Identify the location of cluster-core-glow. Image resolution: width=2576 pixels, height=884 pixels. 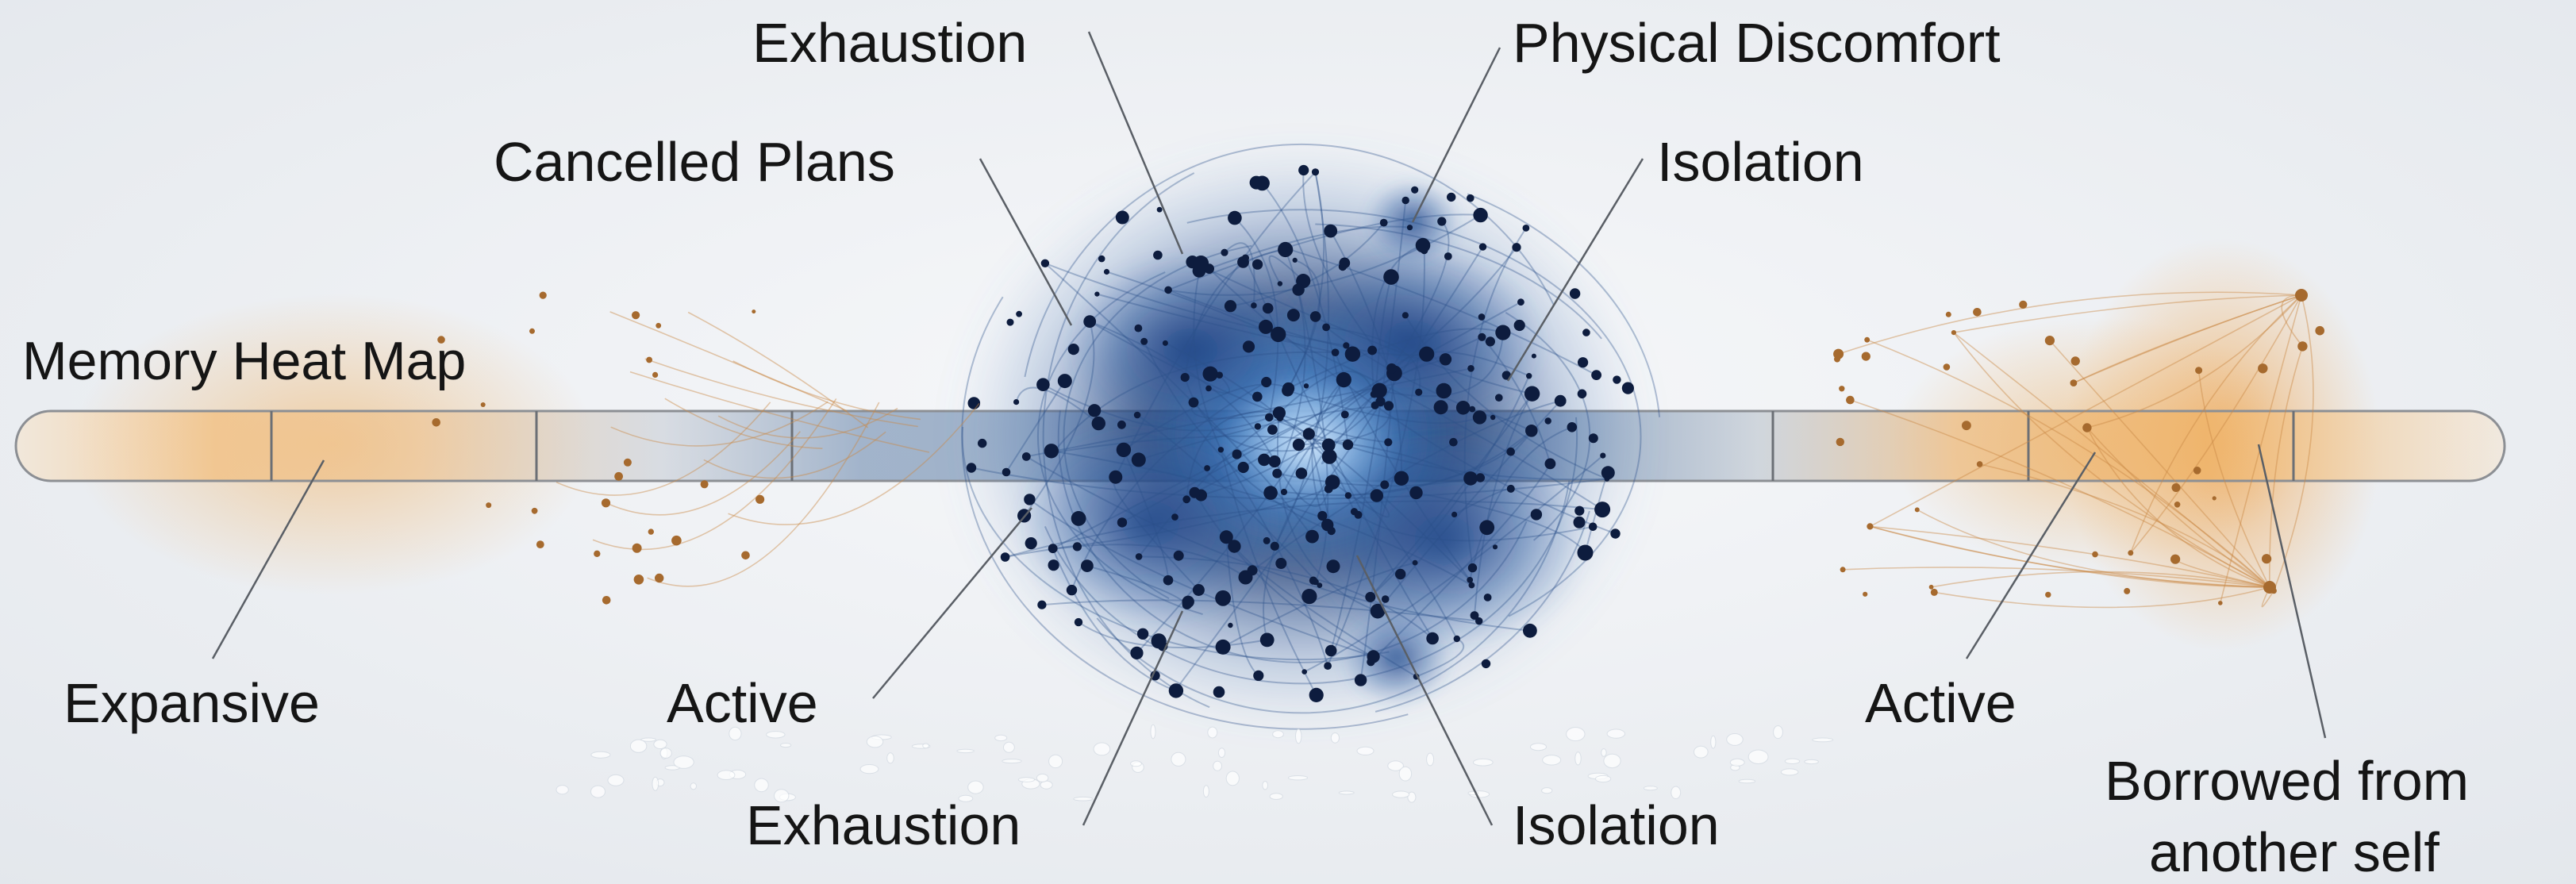
(1309, 444).